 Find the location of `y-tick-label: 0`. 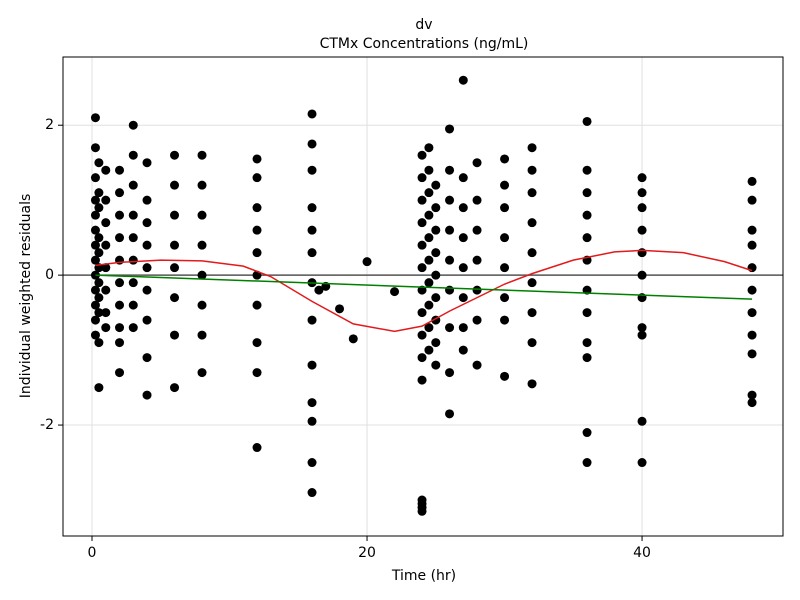

y-tick-label: 0 is located at coordinates (49, 275).